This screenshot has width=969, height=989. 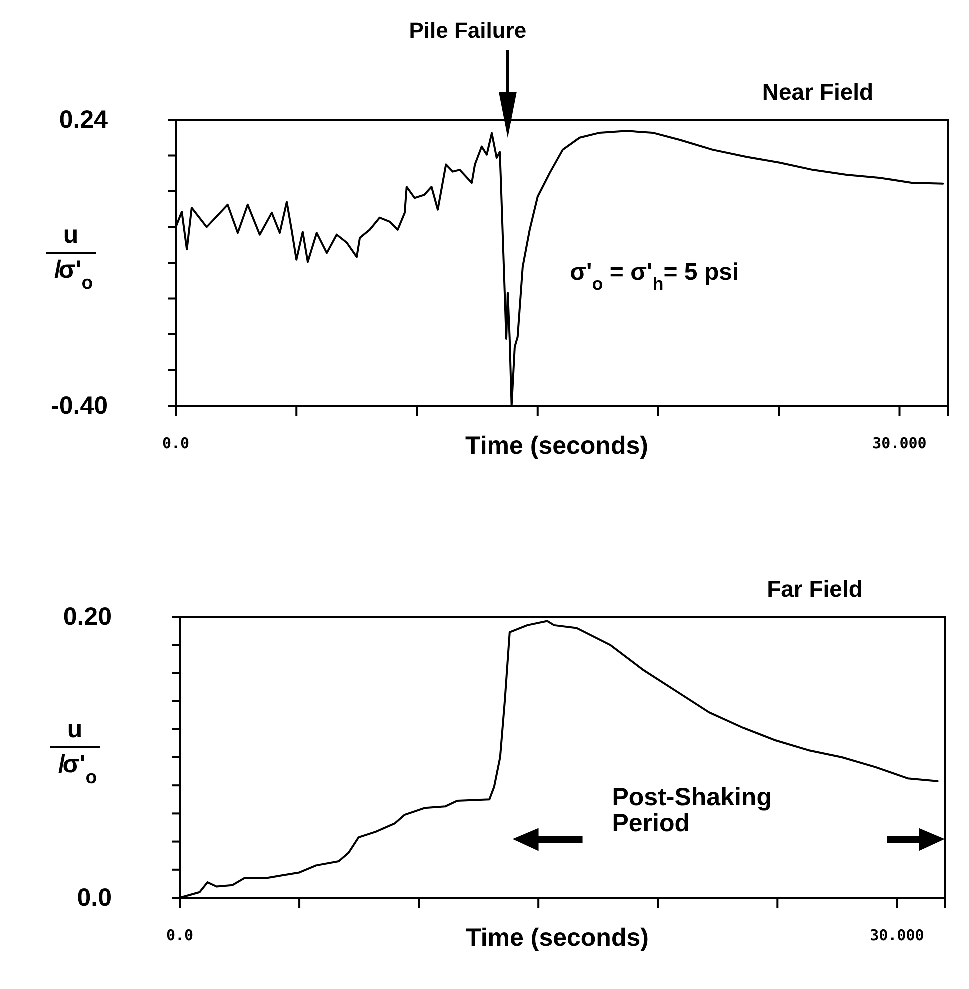 I want to click on annotation: σ'$_{o}$ = σ'$_{h}$= 5 psi, so click(x=655, y=276).